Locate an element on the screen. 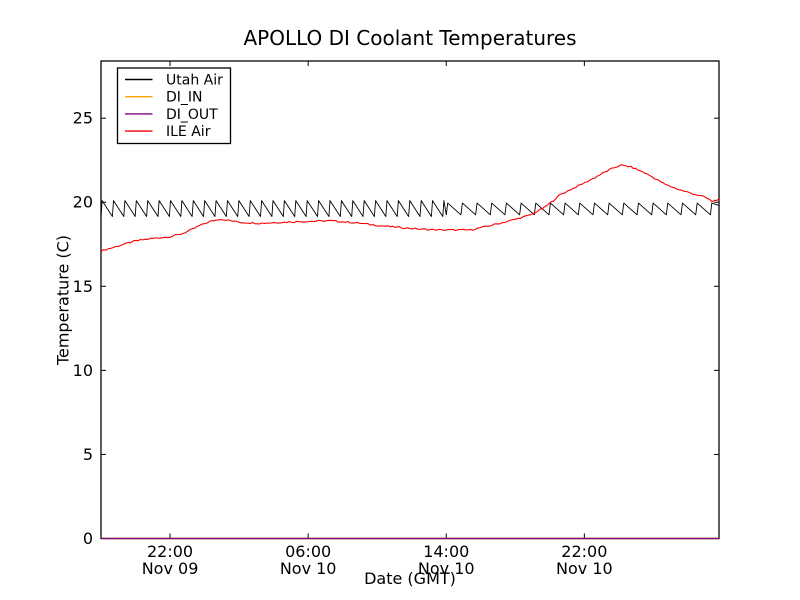 The height and width of the screenshot is (600, 800). legend-entry-label: Utah Air is located at coordinates (194, 81).